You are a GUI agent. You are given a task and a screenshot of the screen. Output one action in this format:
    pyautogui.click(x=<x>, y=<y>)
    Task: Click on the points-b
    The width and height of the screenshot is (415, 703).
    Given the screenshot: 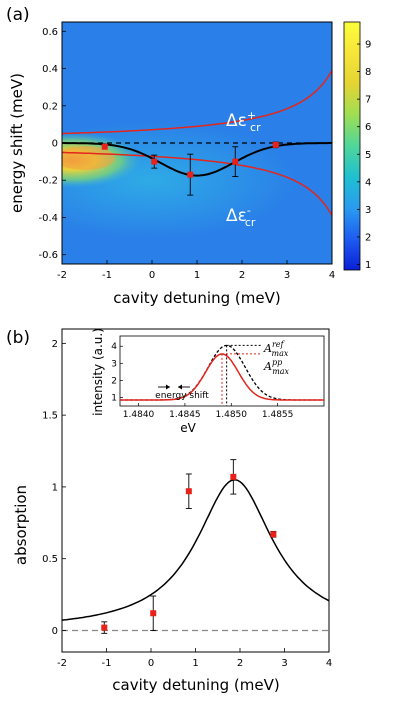 What is the action you would take?
    pyautogui.click(x=189, y=546)
    